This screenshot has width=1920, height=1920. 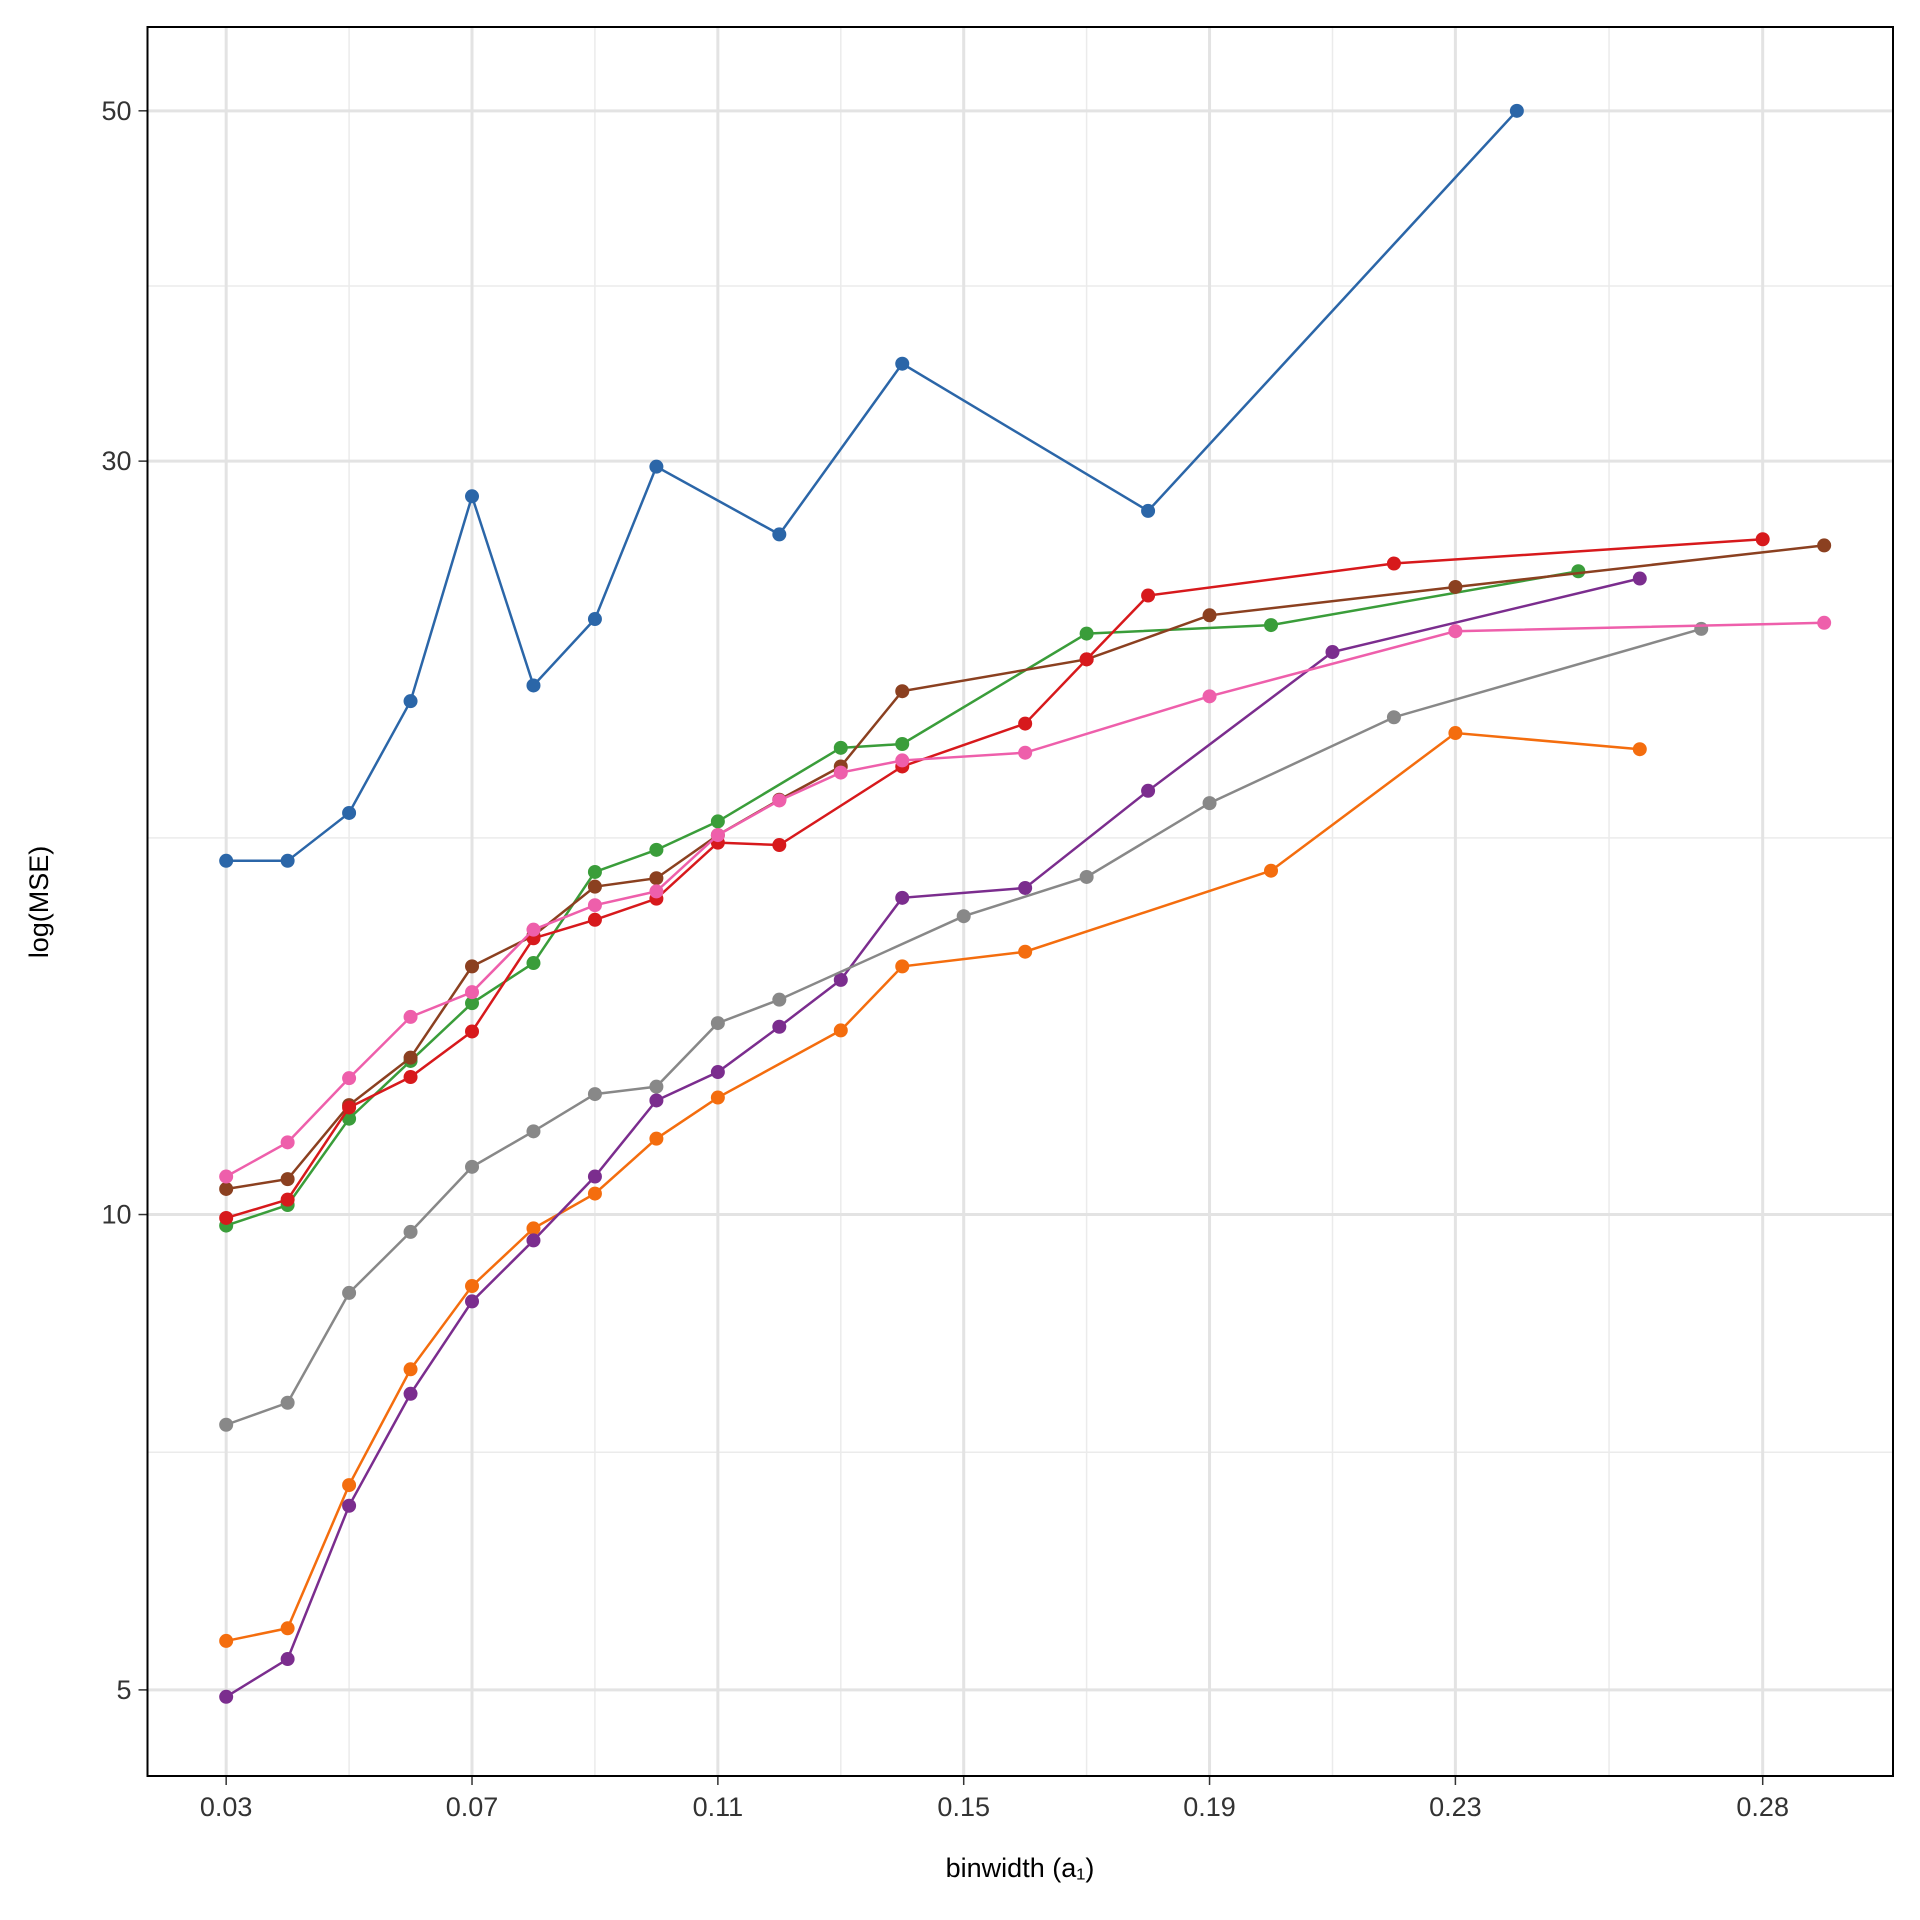 What do you see at coordinates (963, 1807) in the screenshot?
I see `x-tick-label: 0.15` at bounding box center [963, 1807].